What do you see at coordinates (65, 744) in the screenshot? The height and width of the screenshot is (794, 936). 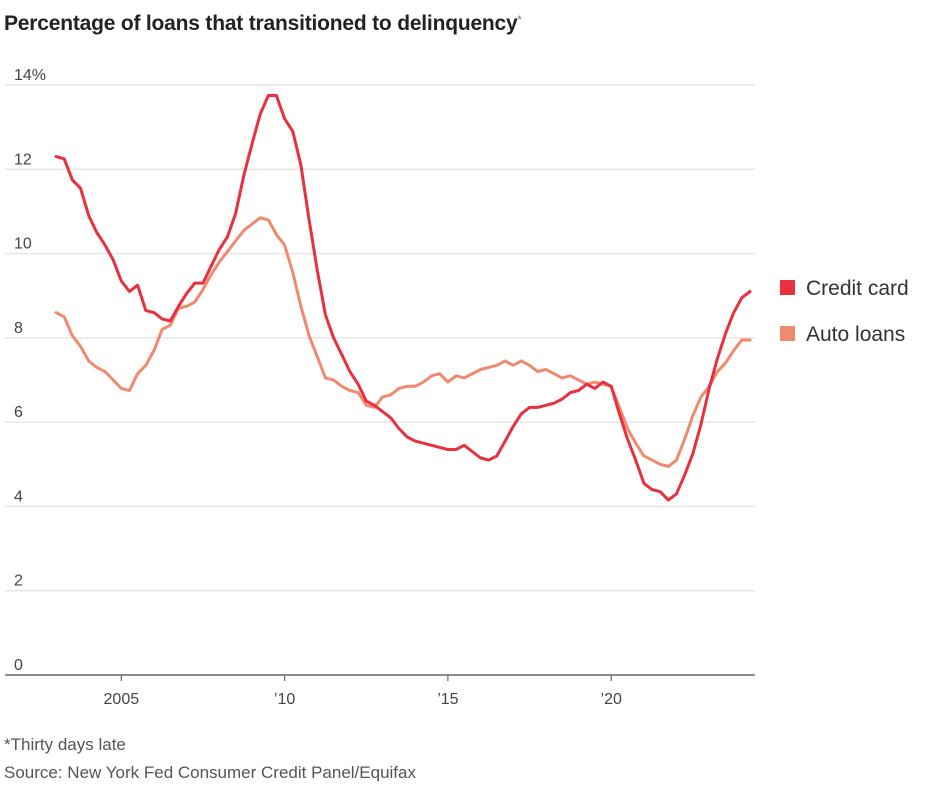 I see `footnote: *Thirty days late` at bounding box center [65, 744].